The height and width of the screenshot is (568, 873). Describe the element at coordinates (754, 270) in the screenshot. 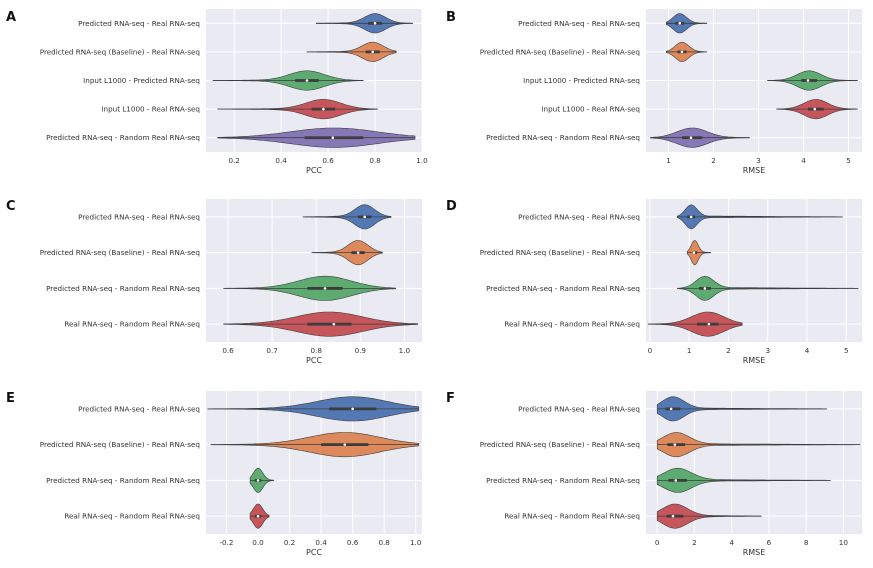

I see `plot-area` at that location.